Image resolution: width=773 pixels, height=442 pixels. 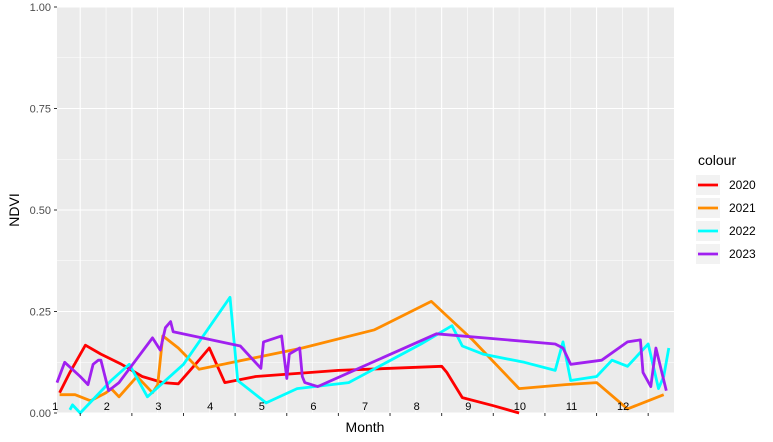 I want to click on x-tick-label: 2, so click(x=107, y=407).